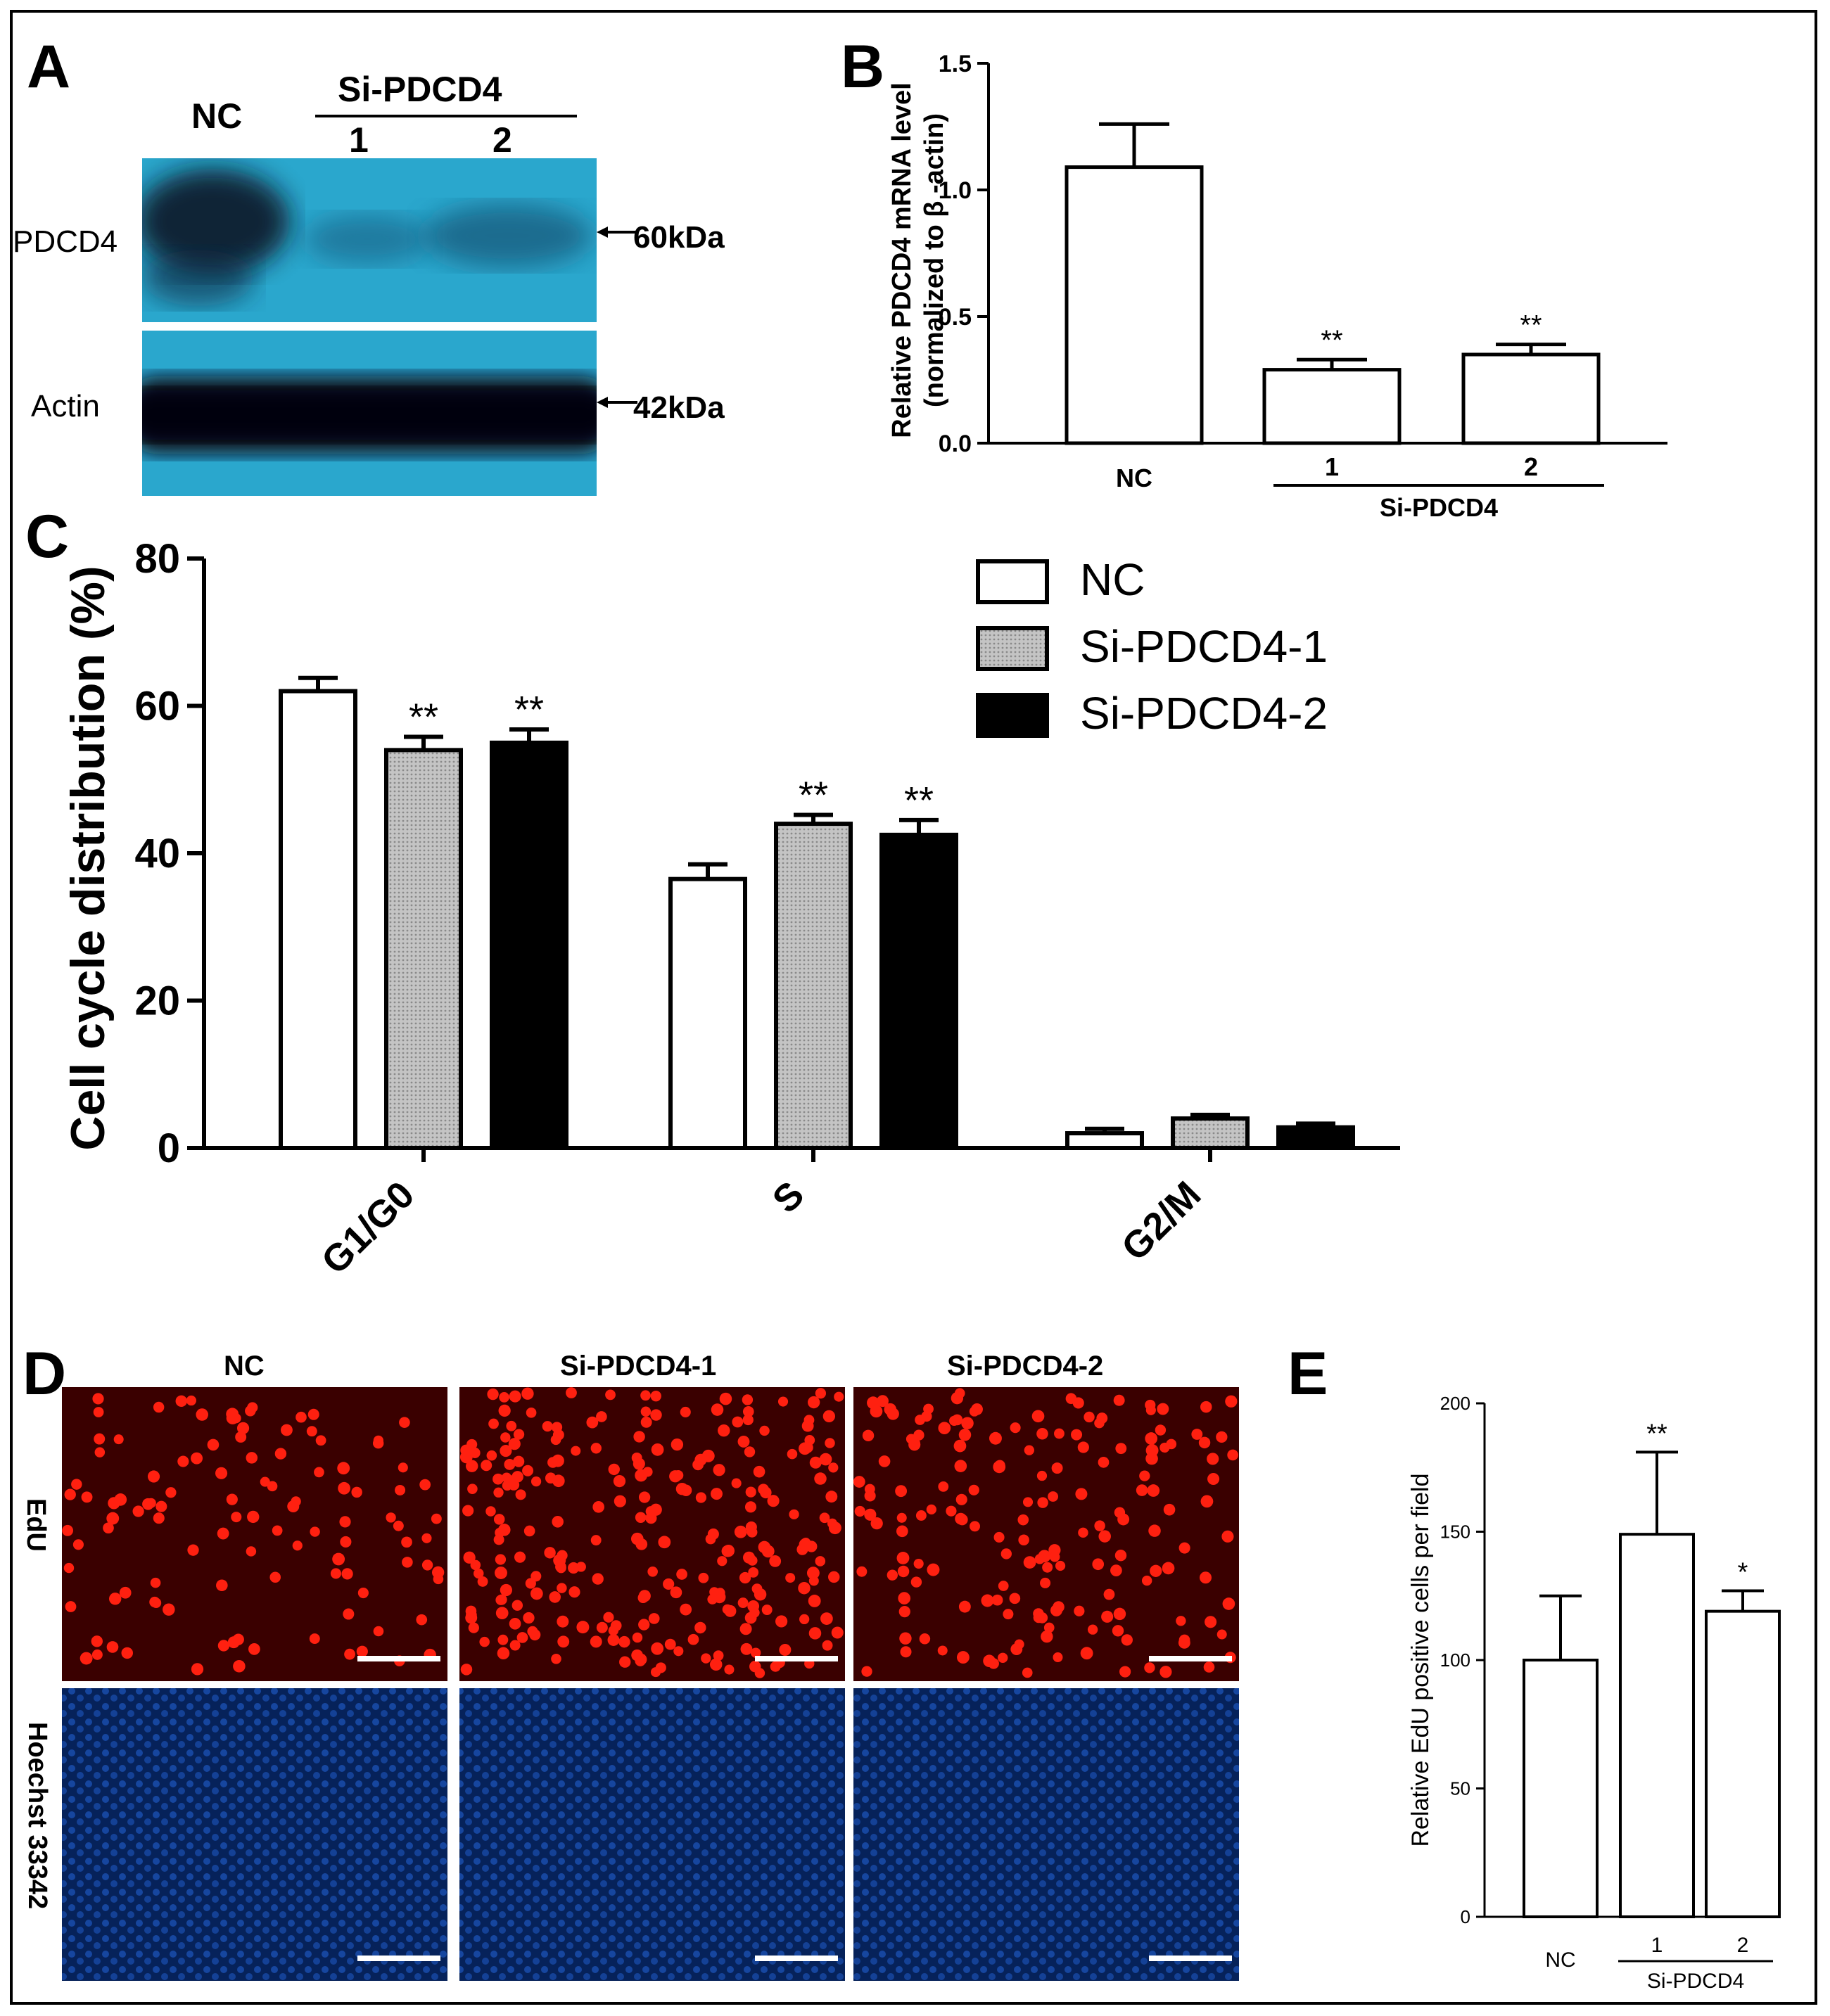  I want to click on lane-label-1: 1, so click(359, 140).